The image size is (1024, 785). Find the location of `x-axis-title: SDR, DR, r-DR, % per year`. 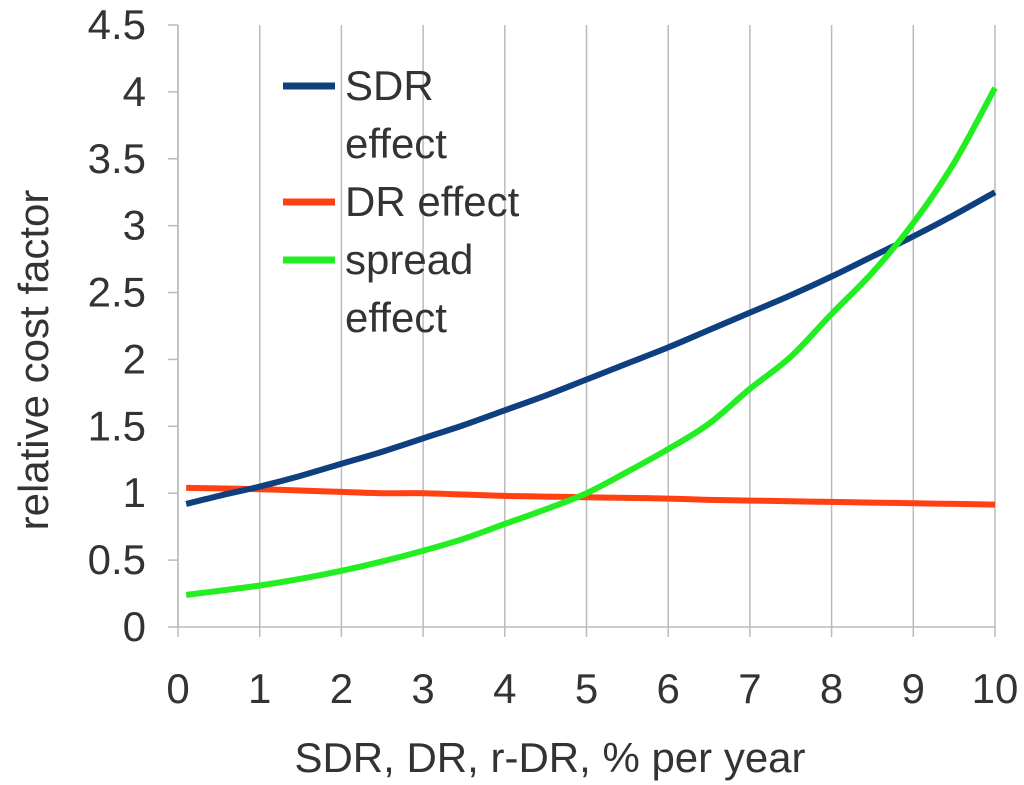

x-axis-title: SDR, DR, r-DR, % per year is located at coordinates (549, 757).